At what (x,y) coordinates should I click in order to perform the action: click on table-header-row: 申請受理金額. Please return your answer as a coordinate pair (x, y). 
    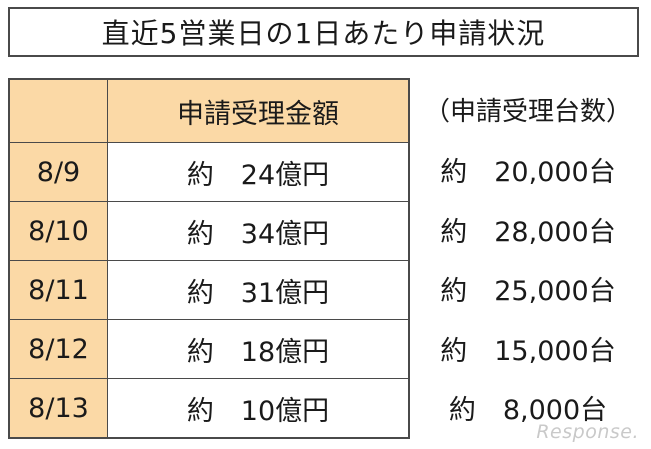
    Looking at the image, I should click on (209, 110).